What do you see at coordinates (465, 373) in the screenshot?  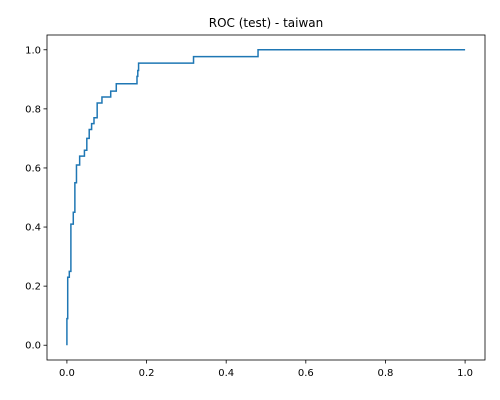 I see `x-tick-label: 1.0` at bounding box center [465, 373].